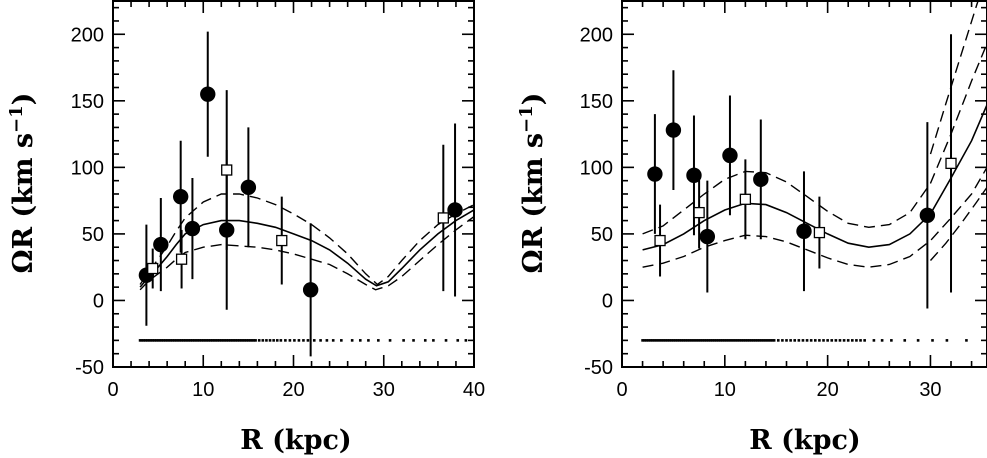 Image resolution: width=987 pixels, height=458 pixels. I want to click on right-y-axis-title: ΩR (km s−1), so click(532, 183).